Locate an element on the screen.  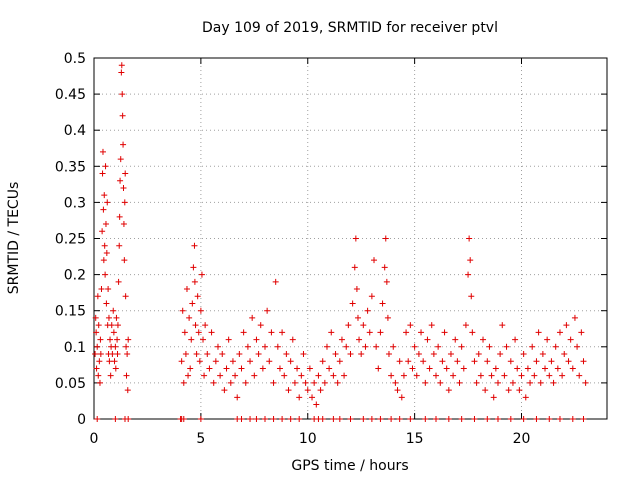
y-tick-label: 0.5 is located at coordinates (75, 59).